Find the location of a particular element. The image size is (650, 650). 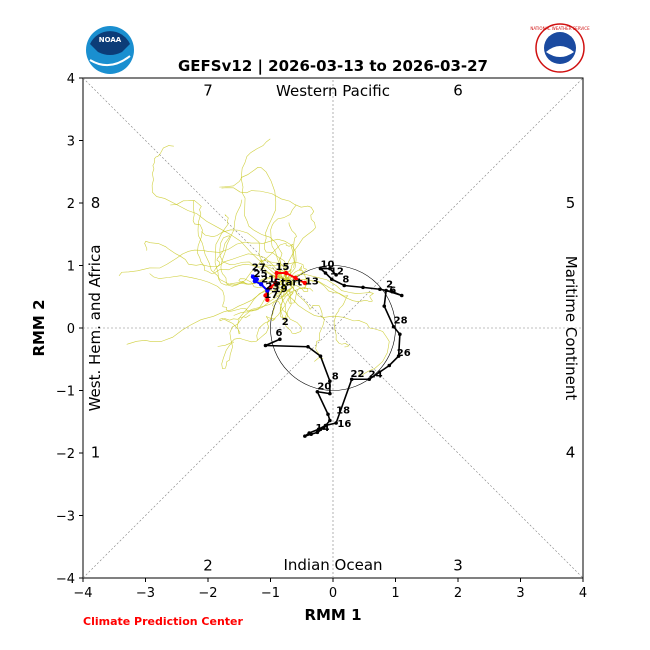

observed-day-label: 20 is located at coordinates (324, 386).